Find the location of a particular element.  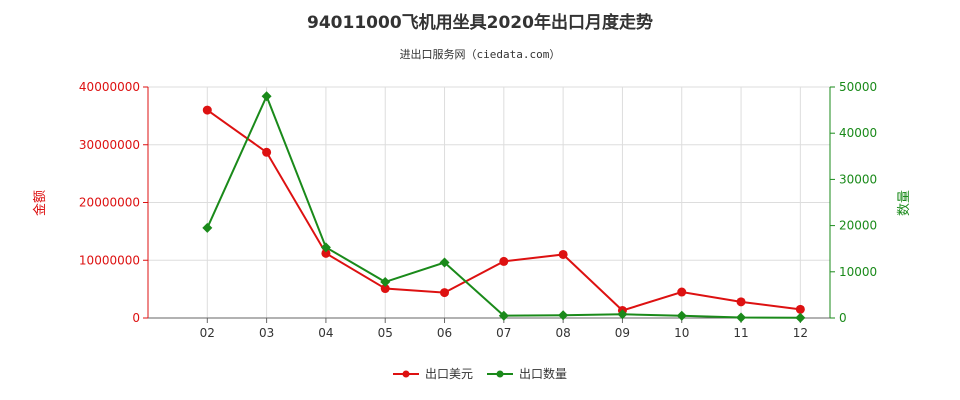

right-tick-label: 0 is located at coordinates (843, 318).